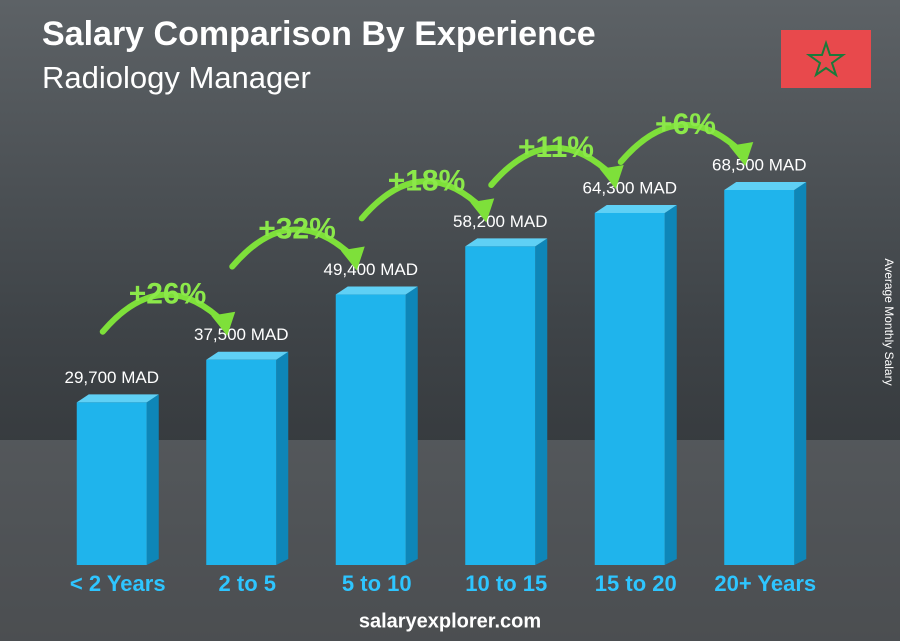 This screenshot has width=900, height=641. I want to click on value-label: 64,300 MAD, so click(630, 187).